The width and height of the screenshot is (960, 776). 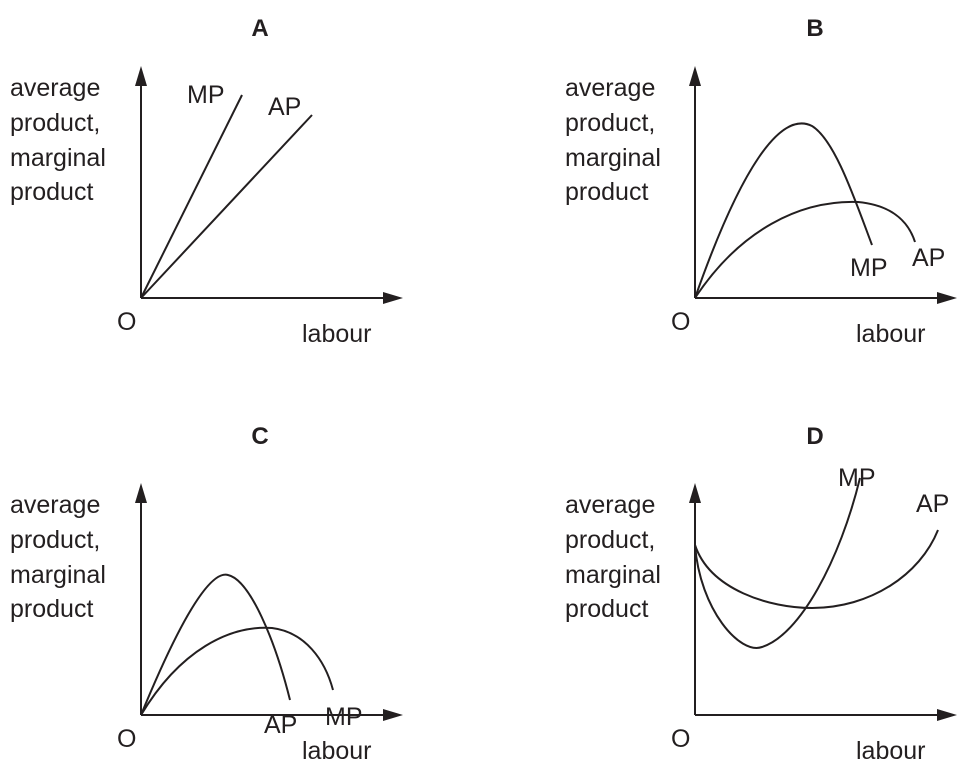 I want to click on panel-title: B, so click(x=814, y=28).